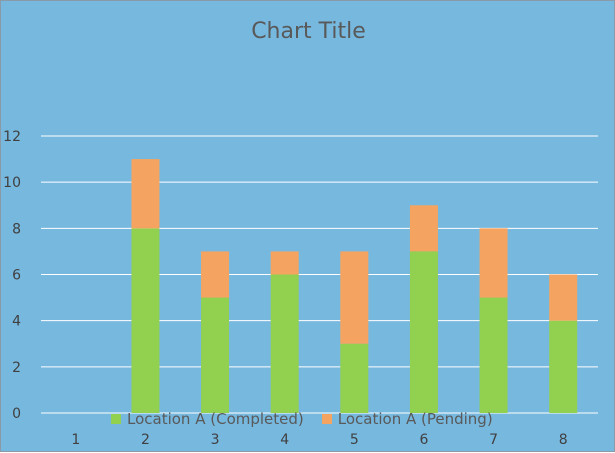  I want to click on x-tick-label: 4, so click(284, 440).